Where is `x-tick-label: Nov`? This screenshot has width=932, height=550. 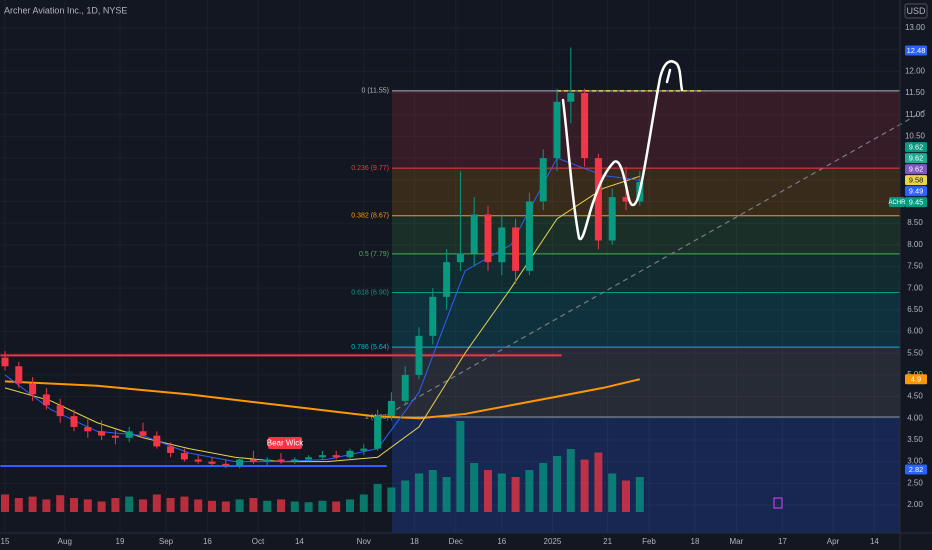
x-tick-label: Nov is located at coordinates (364, 541).